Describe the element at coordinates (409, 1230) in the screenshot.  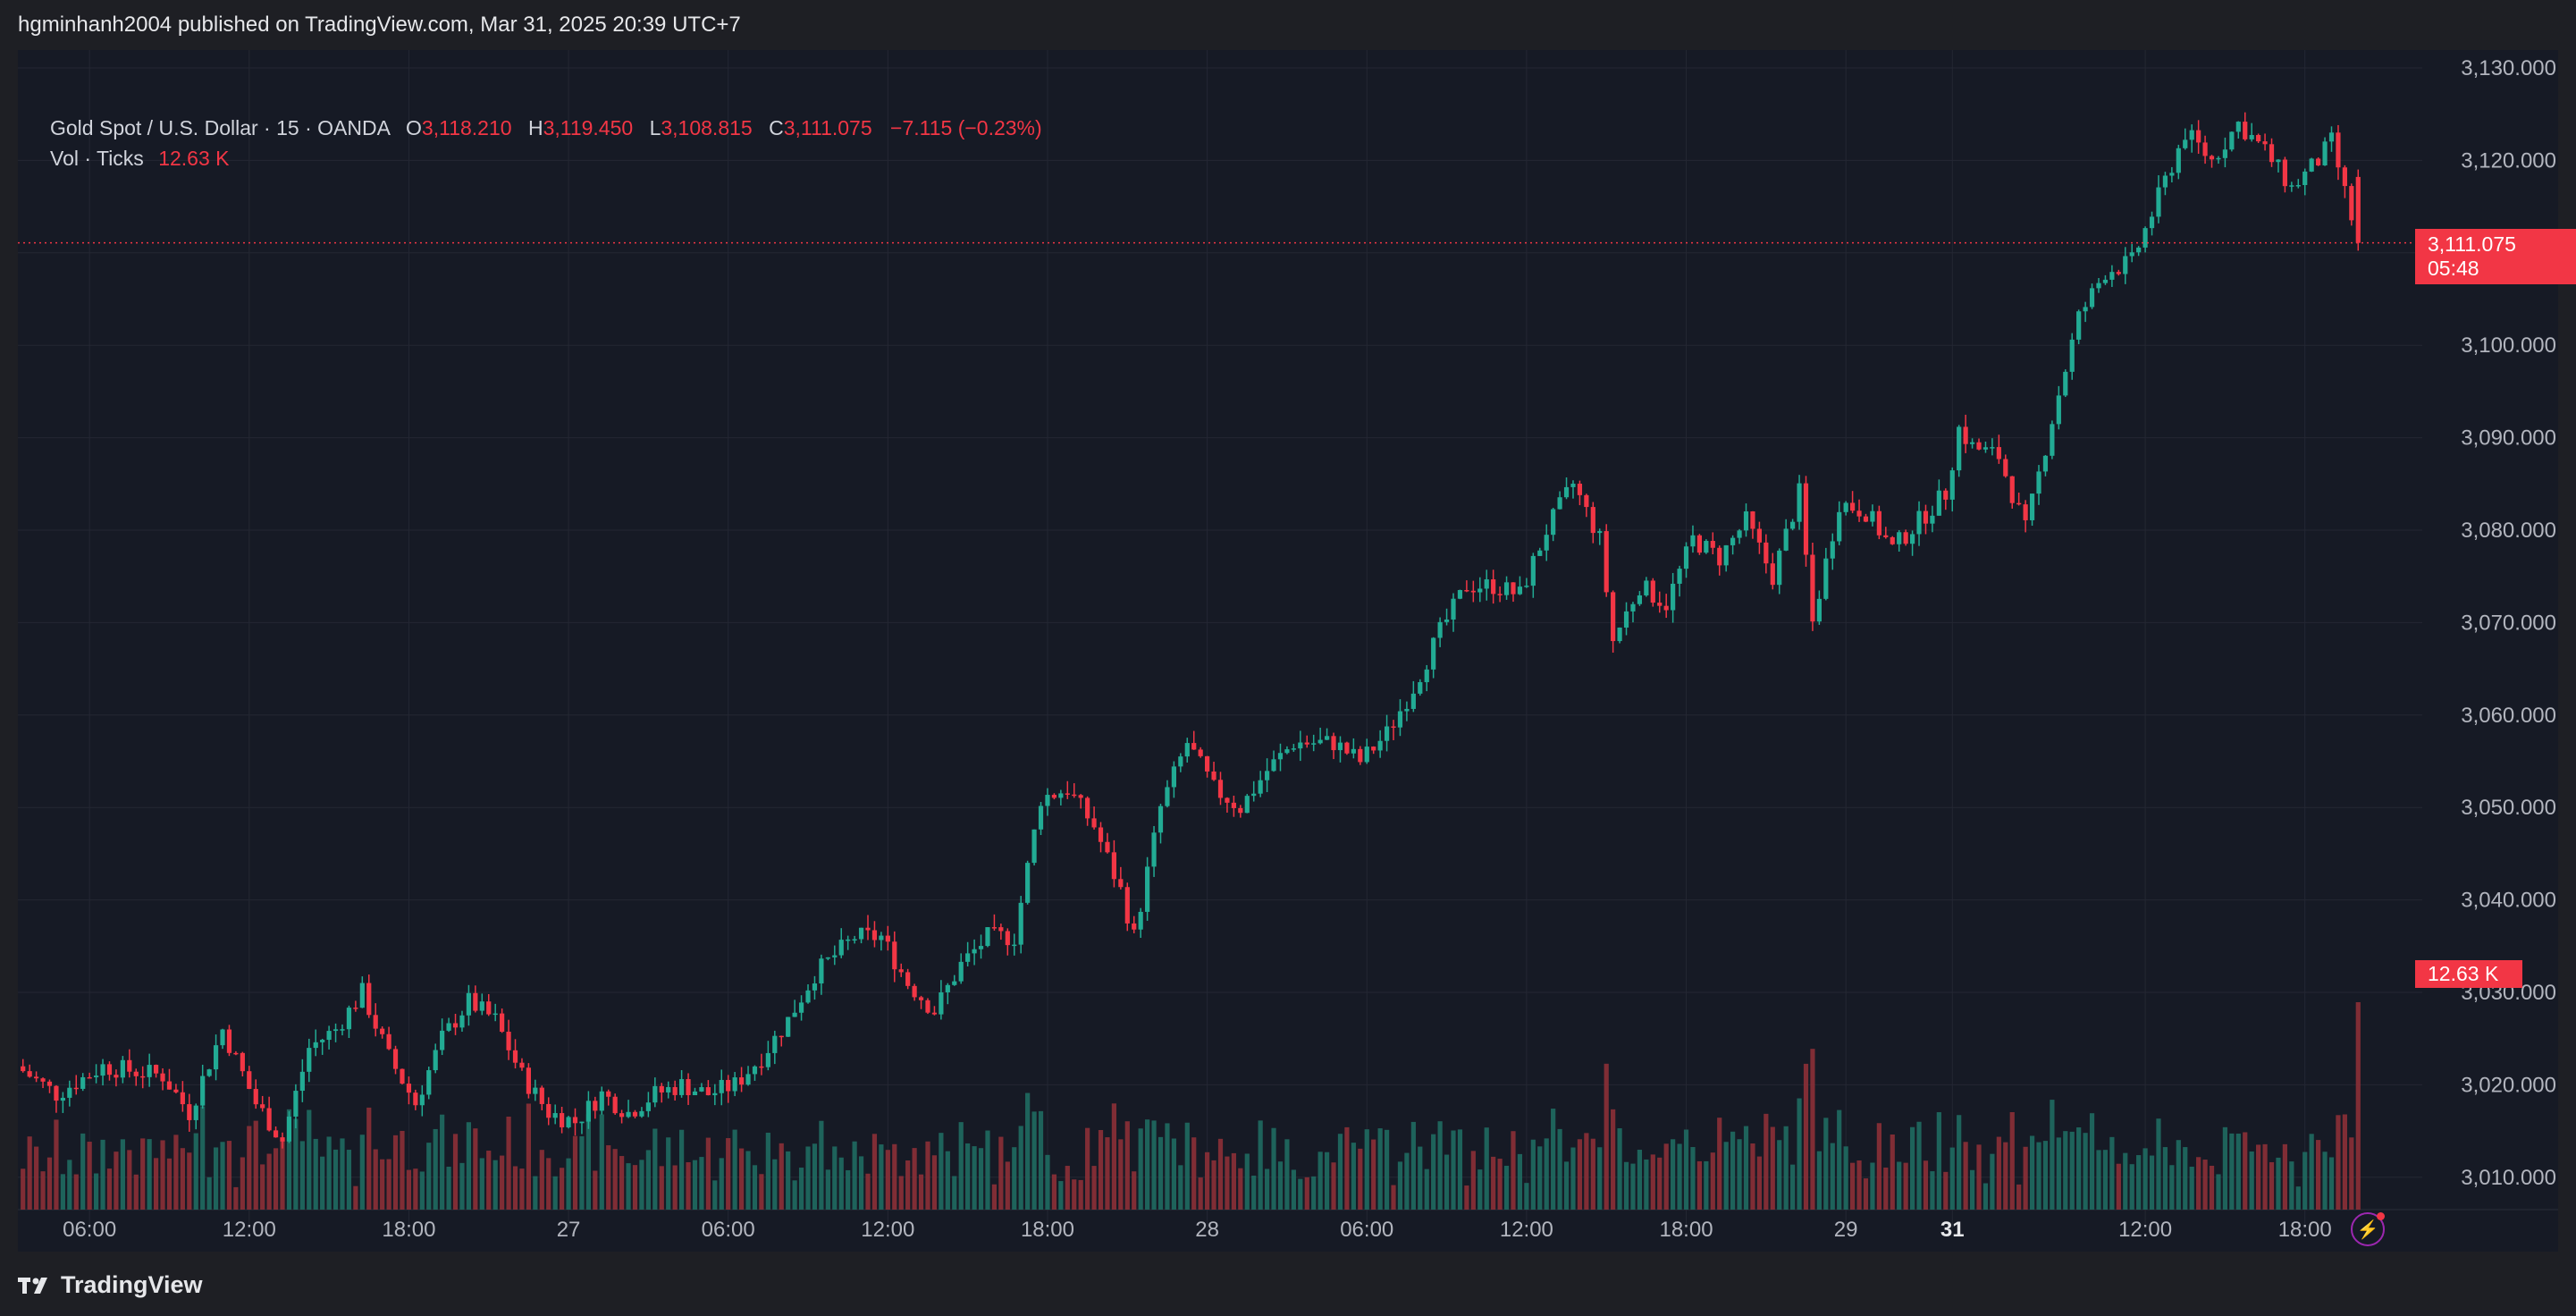
I see `time-tick-label: 18:00` at that location.